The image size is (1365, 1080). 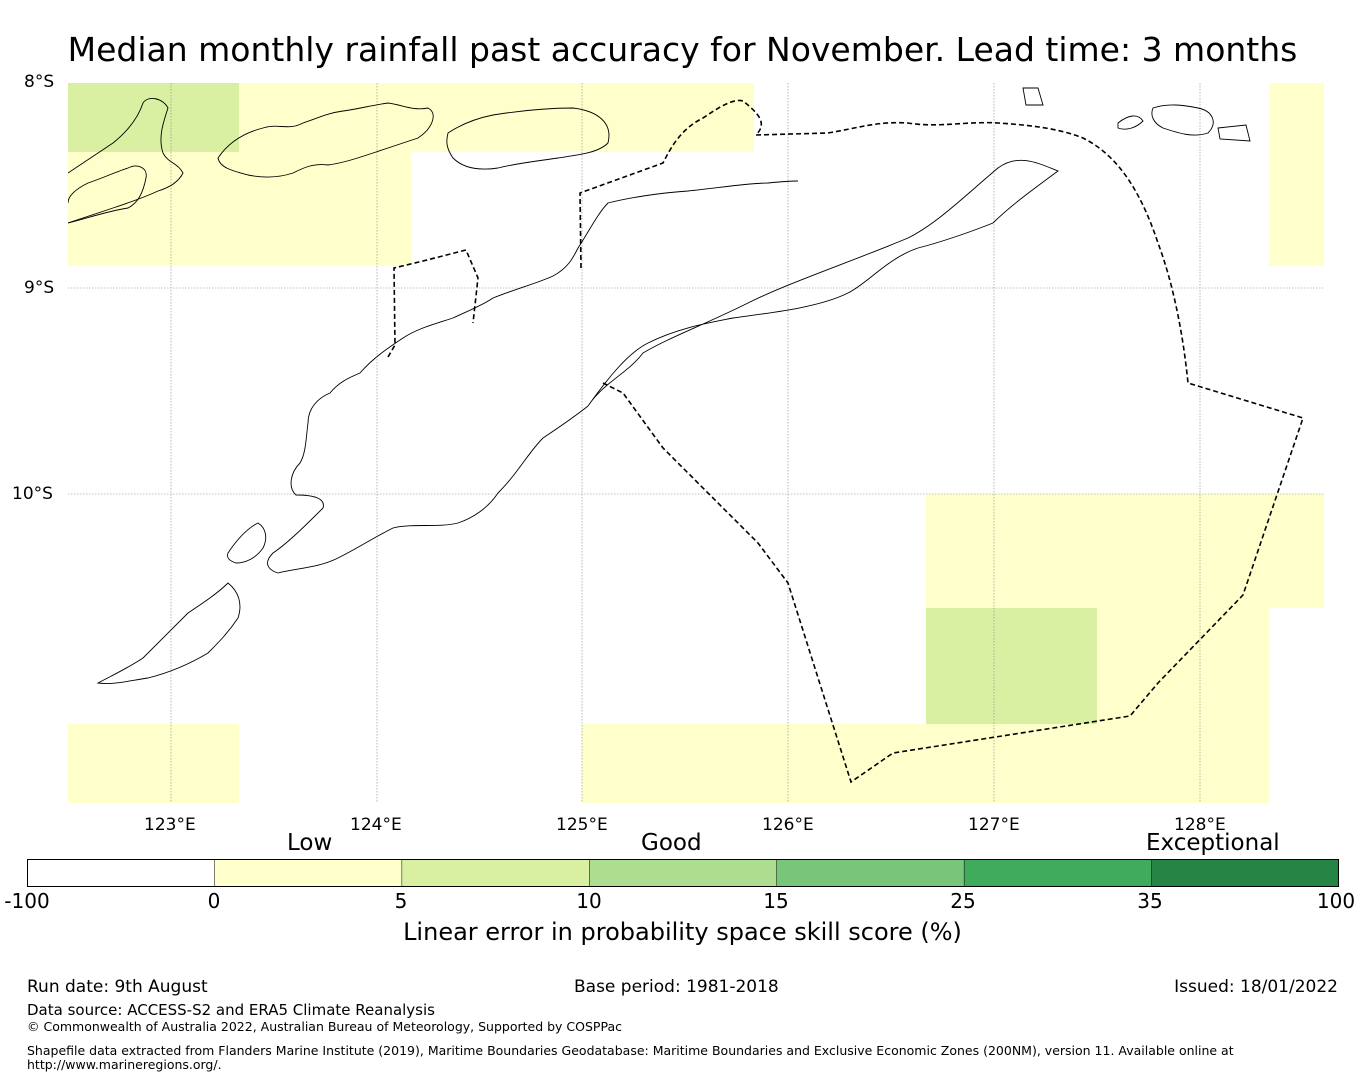 What do you see at coordinates (676, 987) in the screenshot?
I see `base-period: Base period: 1981-2018` at bounding box center [676, 987].